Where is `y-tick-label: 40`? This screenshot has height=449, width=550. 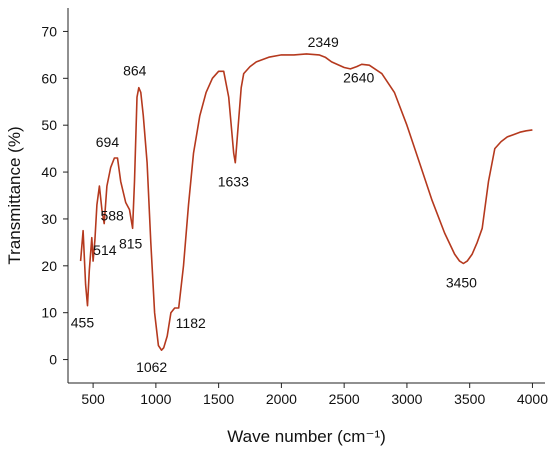
y-tick-label: 40 is located at coordinates (49, 172).